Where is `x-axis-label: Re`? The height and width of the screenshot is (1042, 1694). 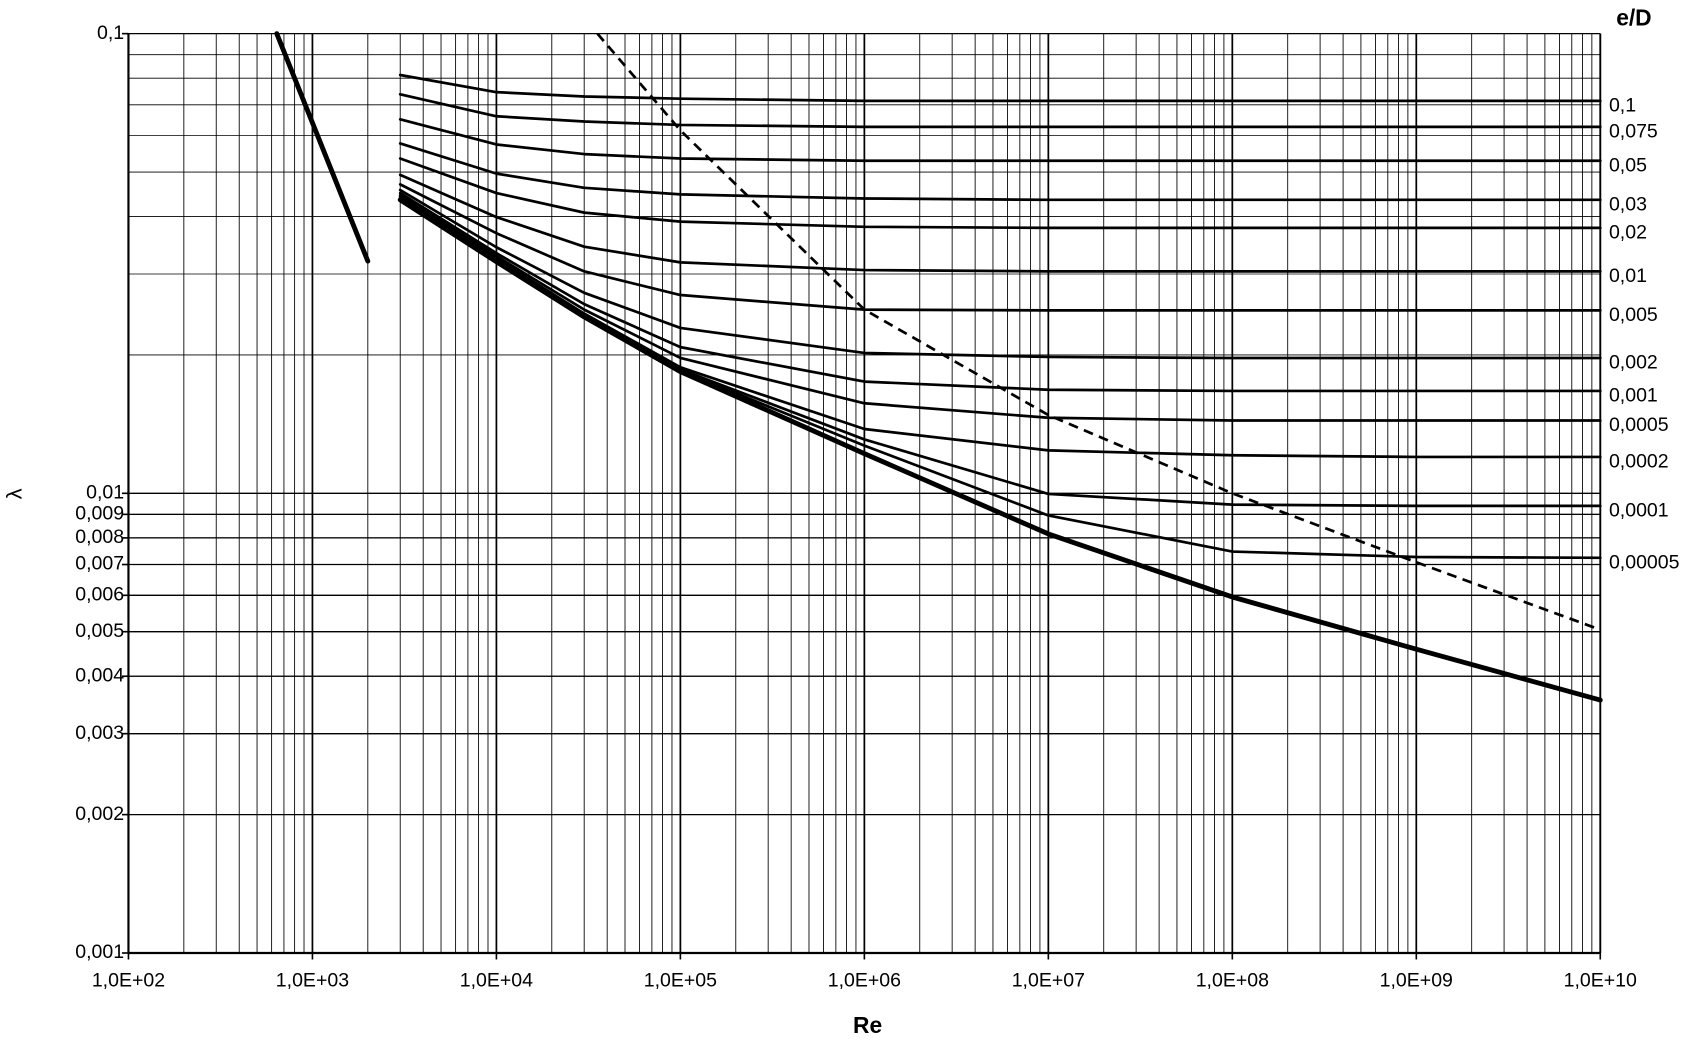
x-axis-label: Re is located at coordinates (867, 1025).